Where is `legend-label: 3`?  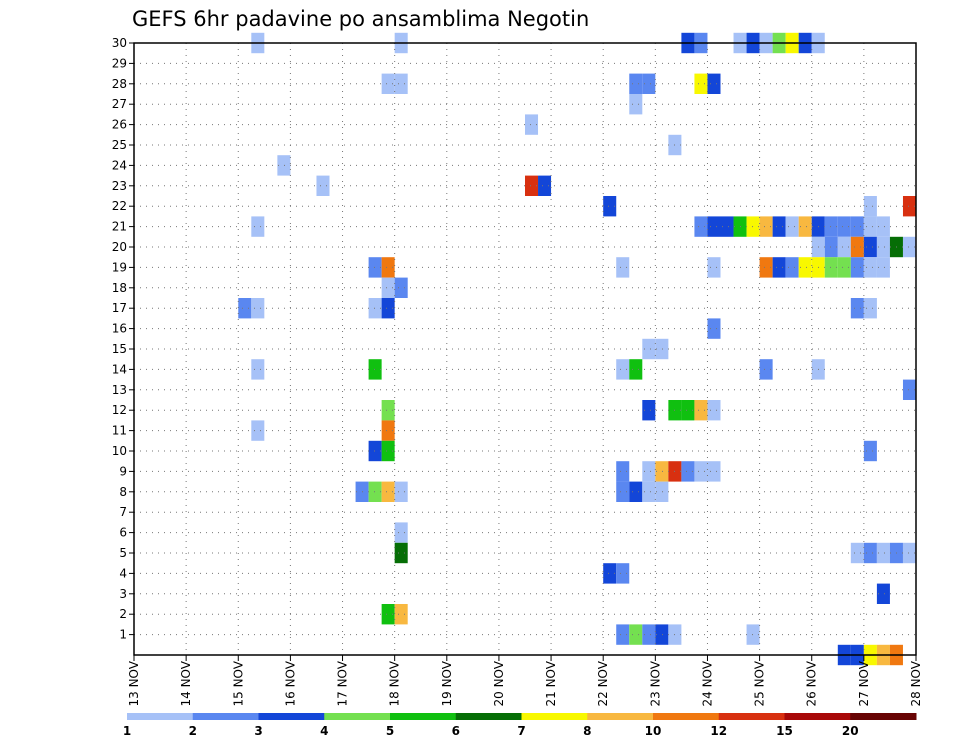 legend-label: 3 is located at coordinates (258, 731).